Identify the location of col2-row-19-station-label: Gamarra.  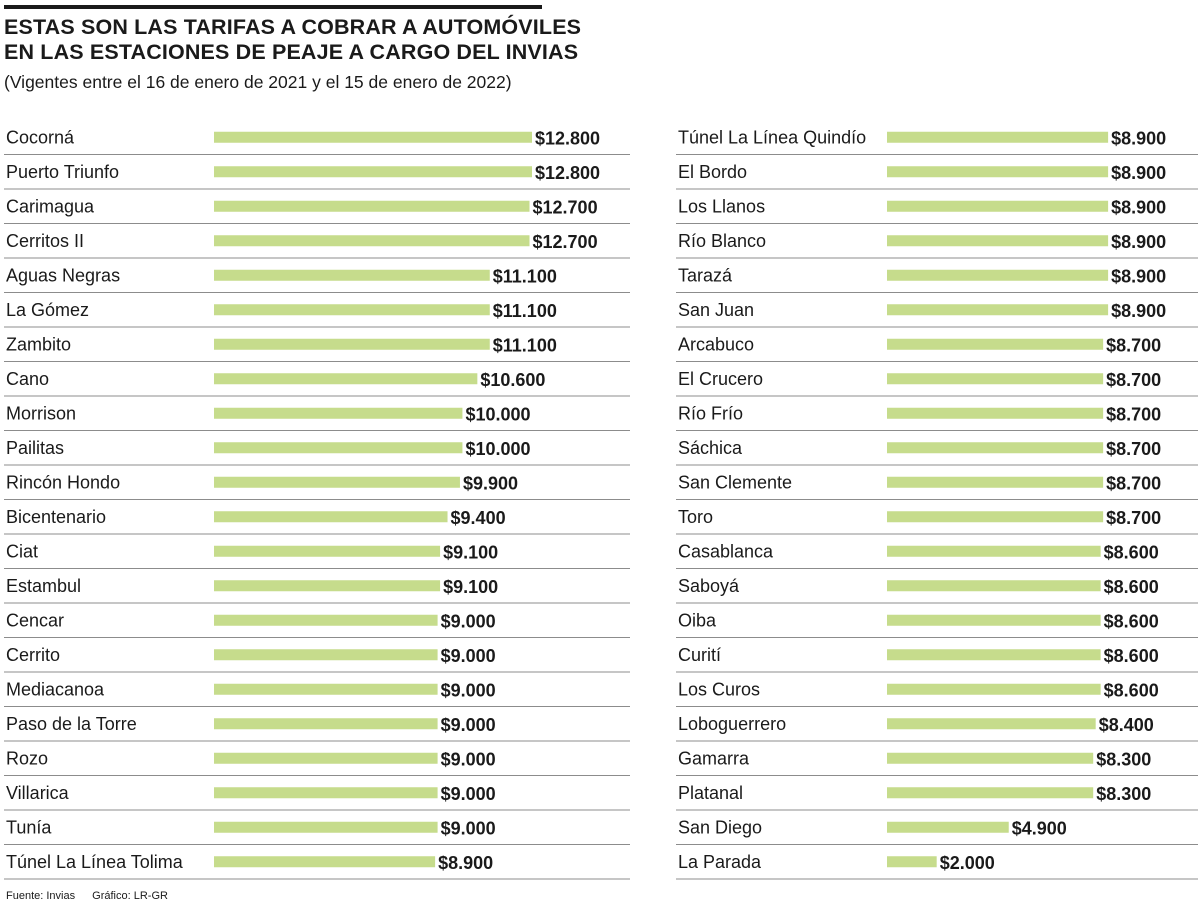
(714, 758).